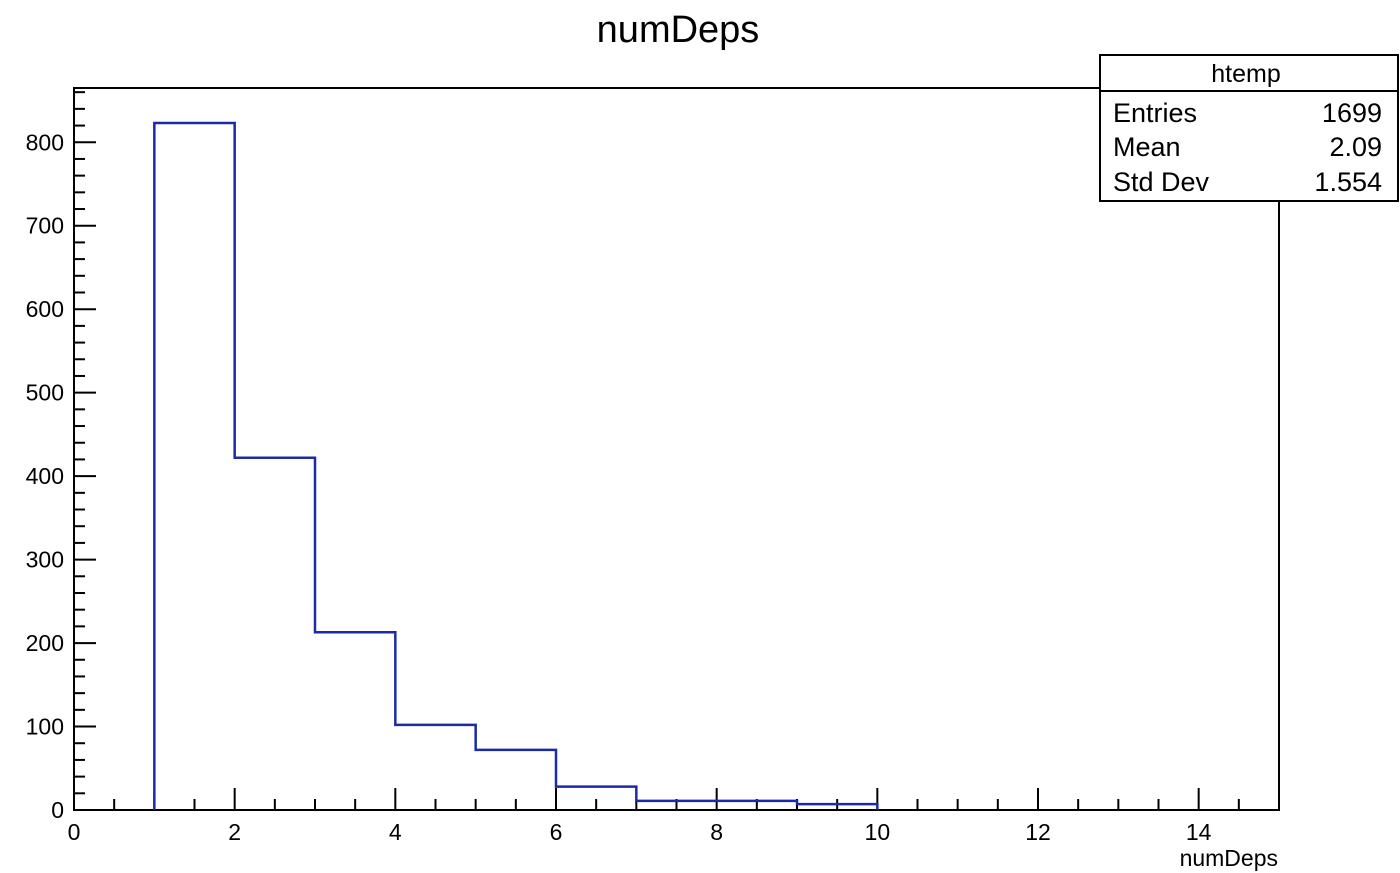 This screenshot has height=873, width=1400. I want to click on y-axis-ticks: 0 100 200 300 400 500 600 700 800, so click(61, 457).